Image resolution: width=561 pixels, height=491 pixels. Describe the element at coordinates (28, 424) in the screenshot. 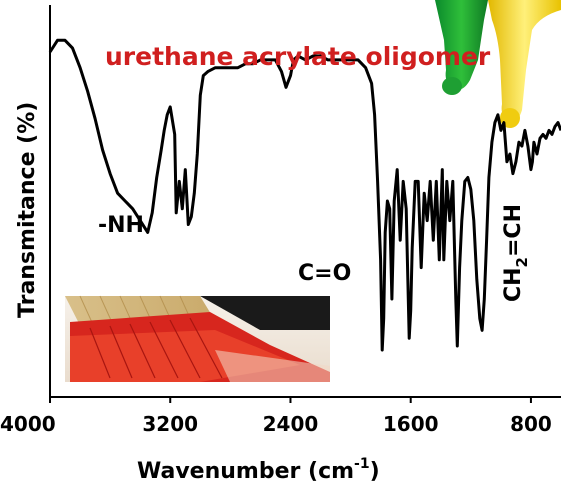

I see `x-tick-label: 4000` at that location.